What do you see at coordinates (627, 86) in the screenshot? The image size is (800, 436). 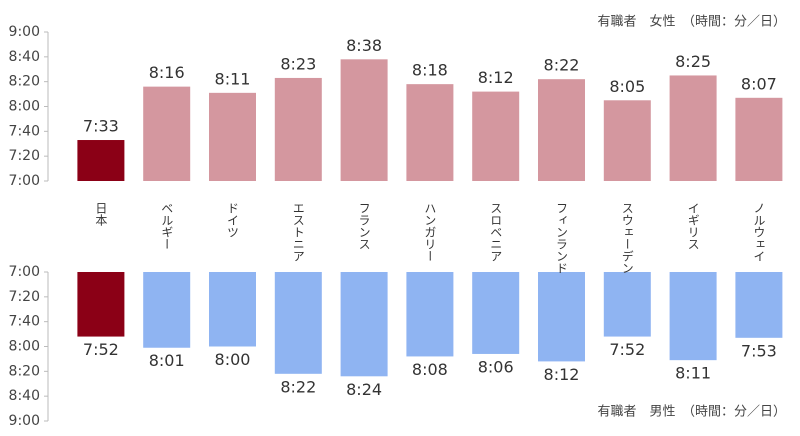 I see `value-label: 8:05` at bounding box center [627, 86].